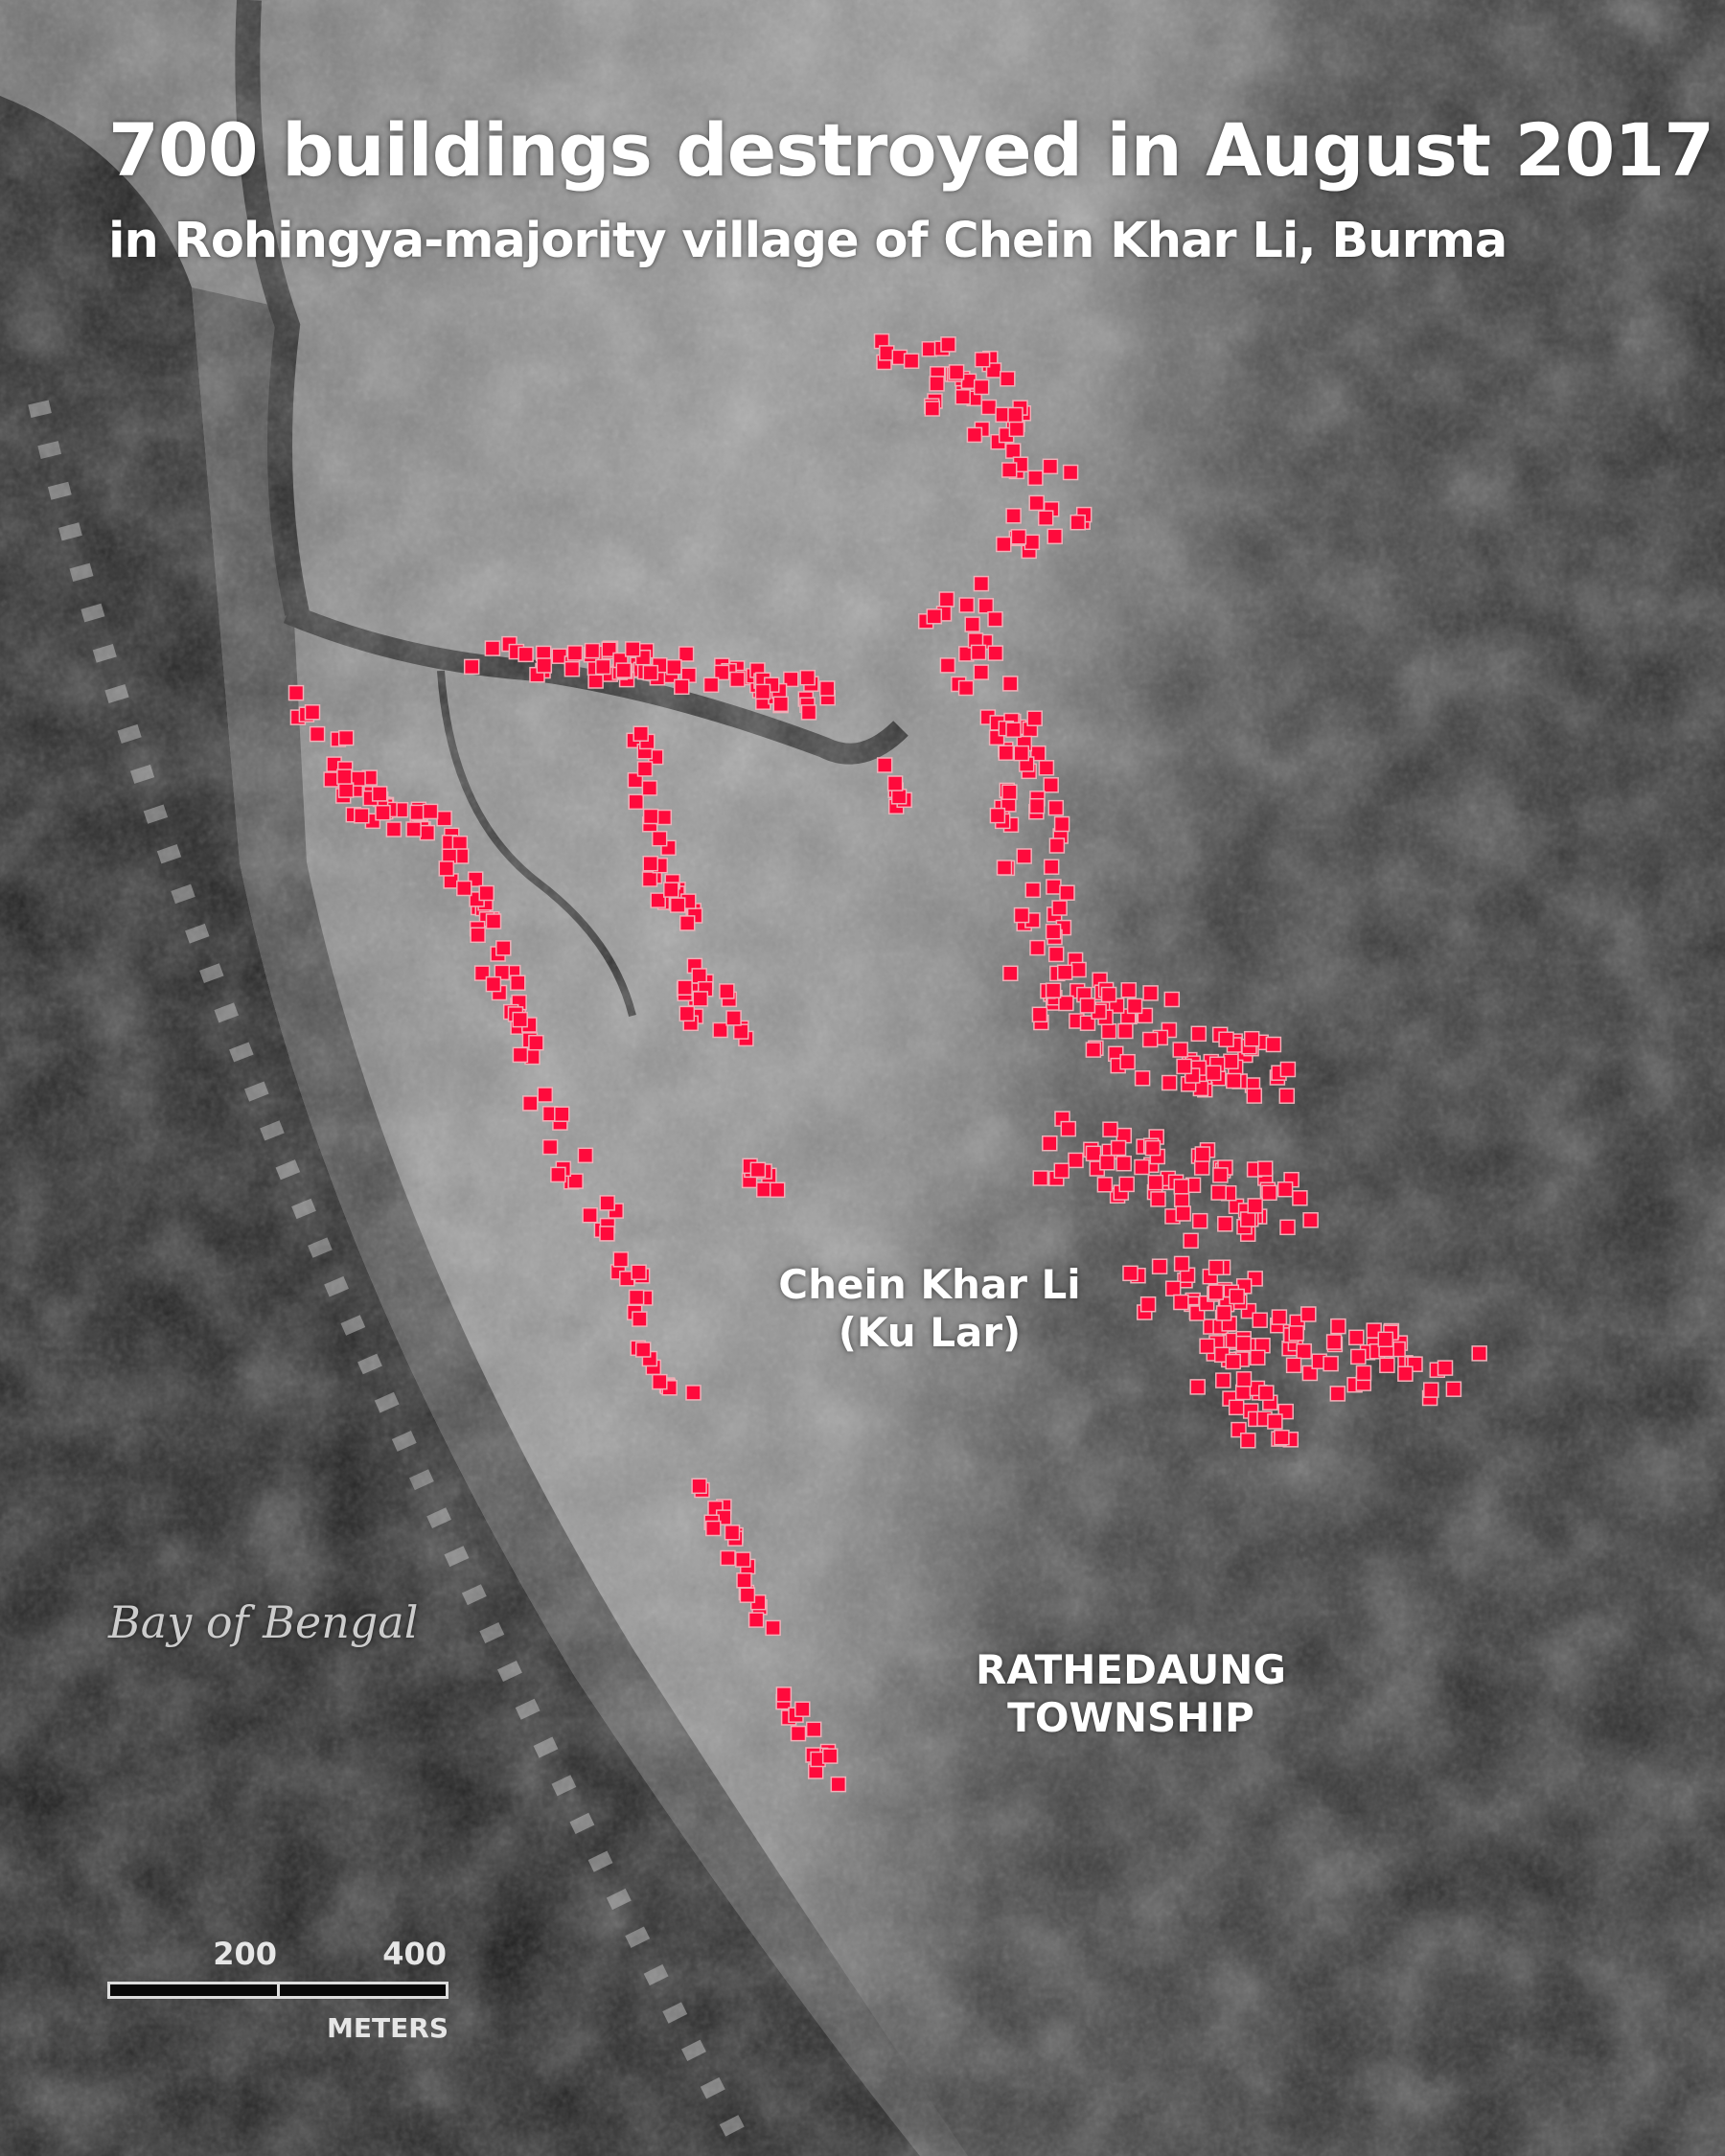 This screenshot has width=1725, height=2156. What do you see at coordinates (911, 150) in the screenshot?
I see `map-title: 700 buildings destroyed in August 2017` at bounding box center [911, 150].